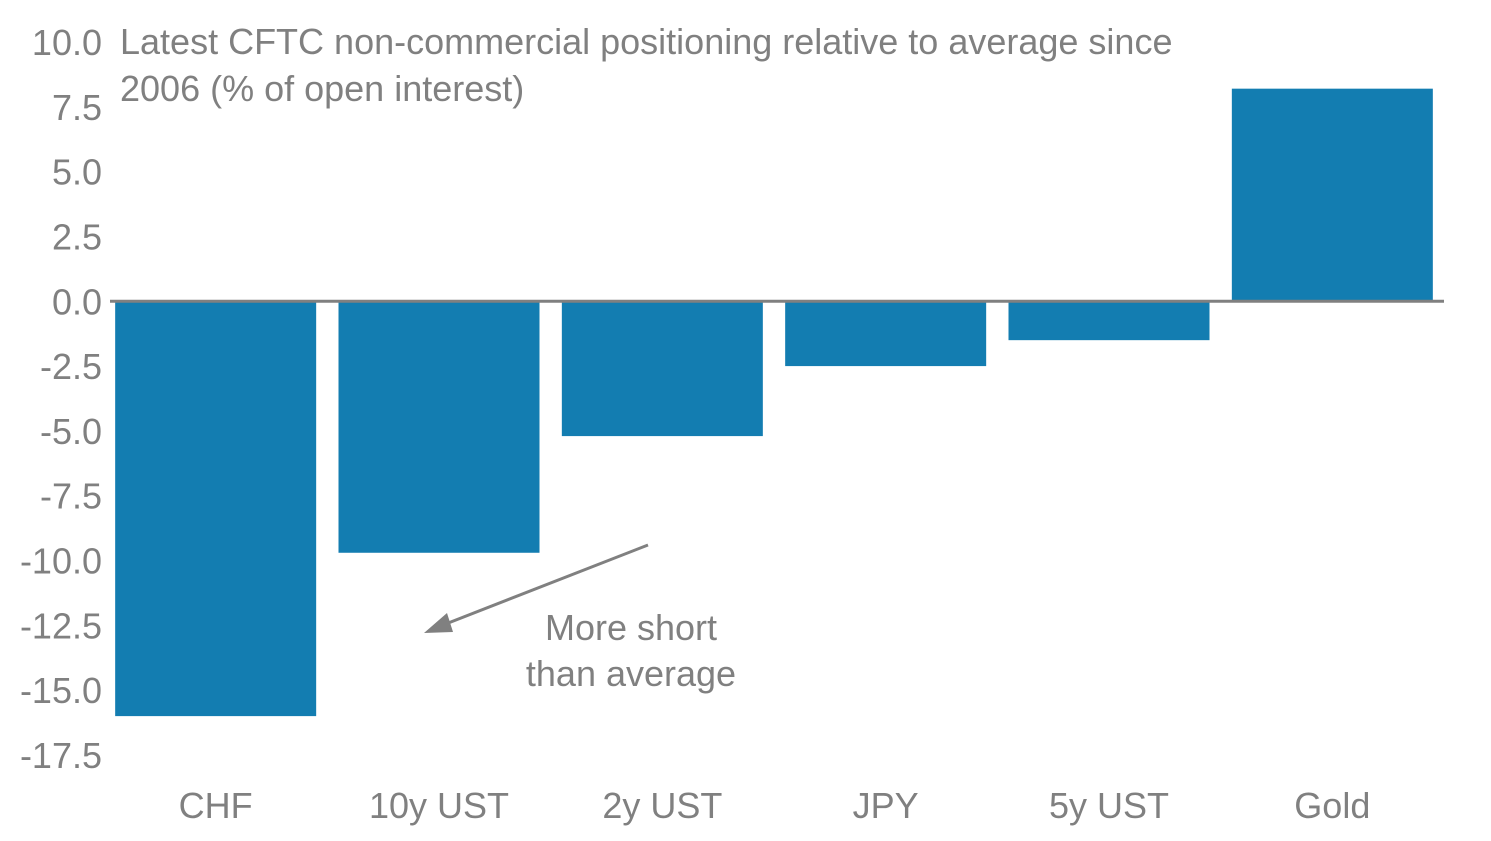  I want to click on y-tick-label: 2.5, so click(77, 236).